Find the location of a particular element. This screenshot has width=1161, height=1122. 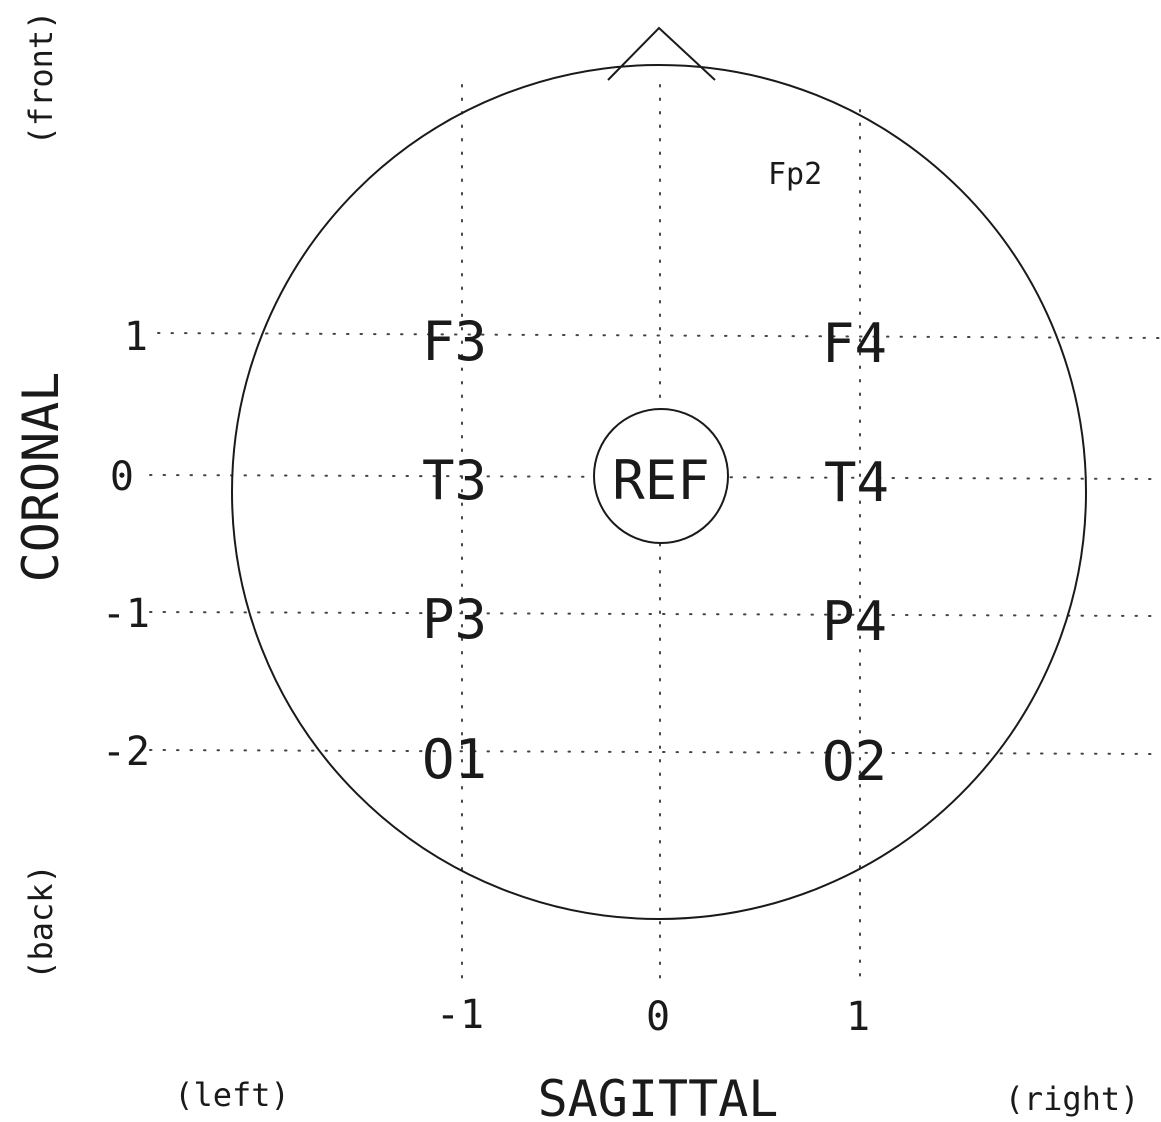

coronal-tick-1: 1 is located at coordinates (136, 337).